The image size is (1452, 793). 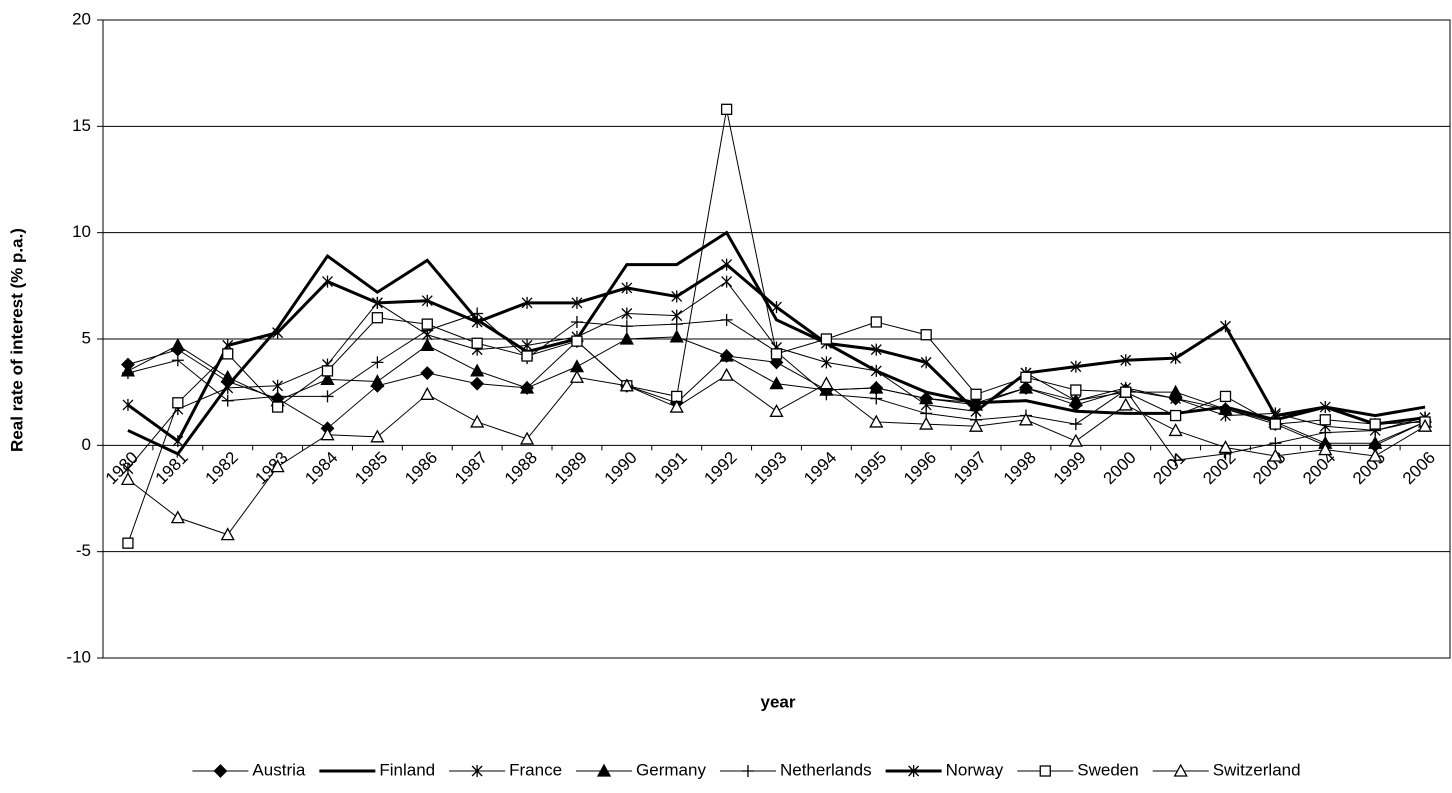 I want to click on legend-label: France, so click(x=535, y=769).